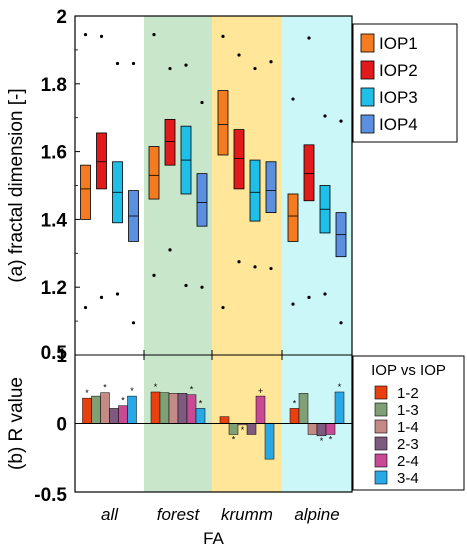 The height and width of the screenshot is (550, 467). What do you see at coordinates (293, 217) in the screenshot?
I see `box-IOP1-alpine` at bounding box center [293, 217].